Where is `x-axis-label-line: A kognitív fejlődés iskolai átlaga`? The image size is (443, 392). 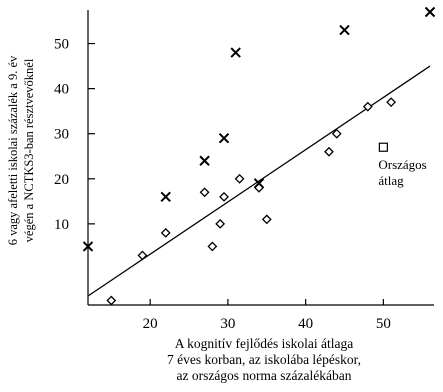
x-axis-label-line: A kognitív fejlődés iskolai átlaga is located at coordinates (264, 343).